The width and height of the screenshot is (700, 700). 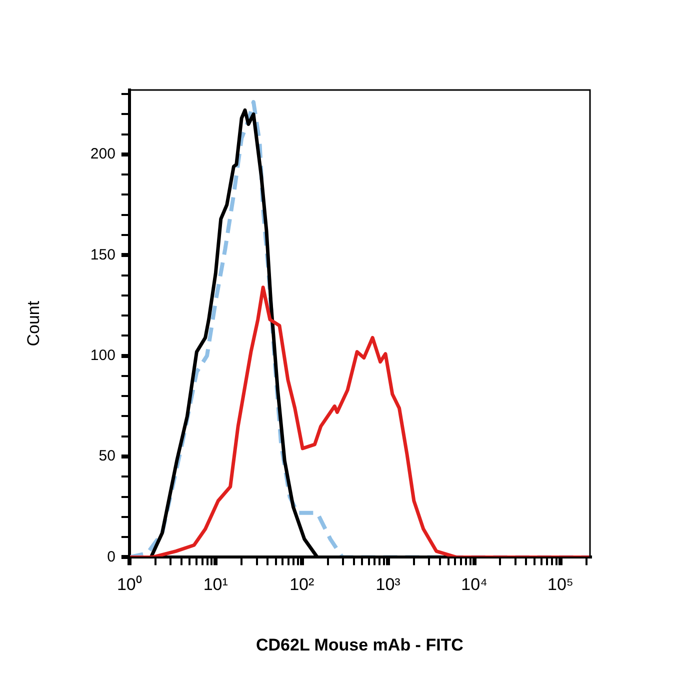 What do you see at coordinates (107, 456) in the screenshot?
I see `y-tick-label: 50` at bounding box center [107, 456].